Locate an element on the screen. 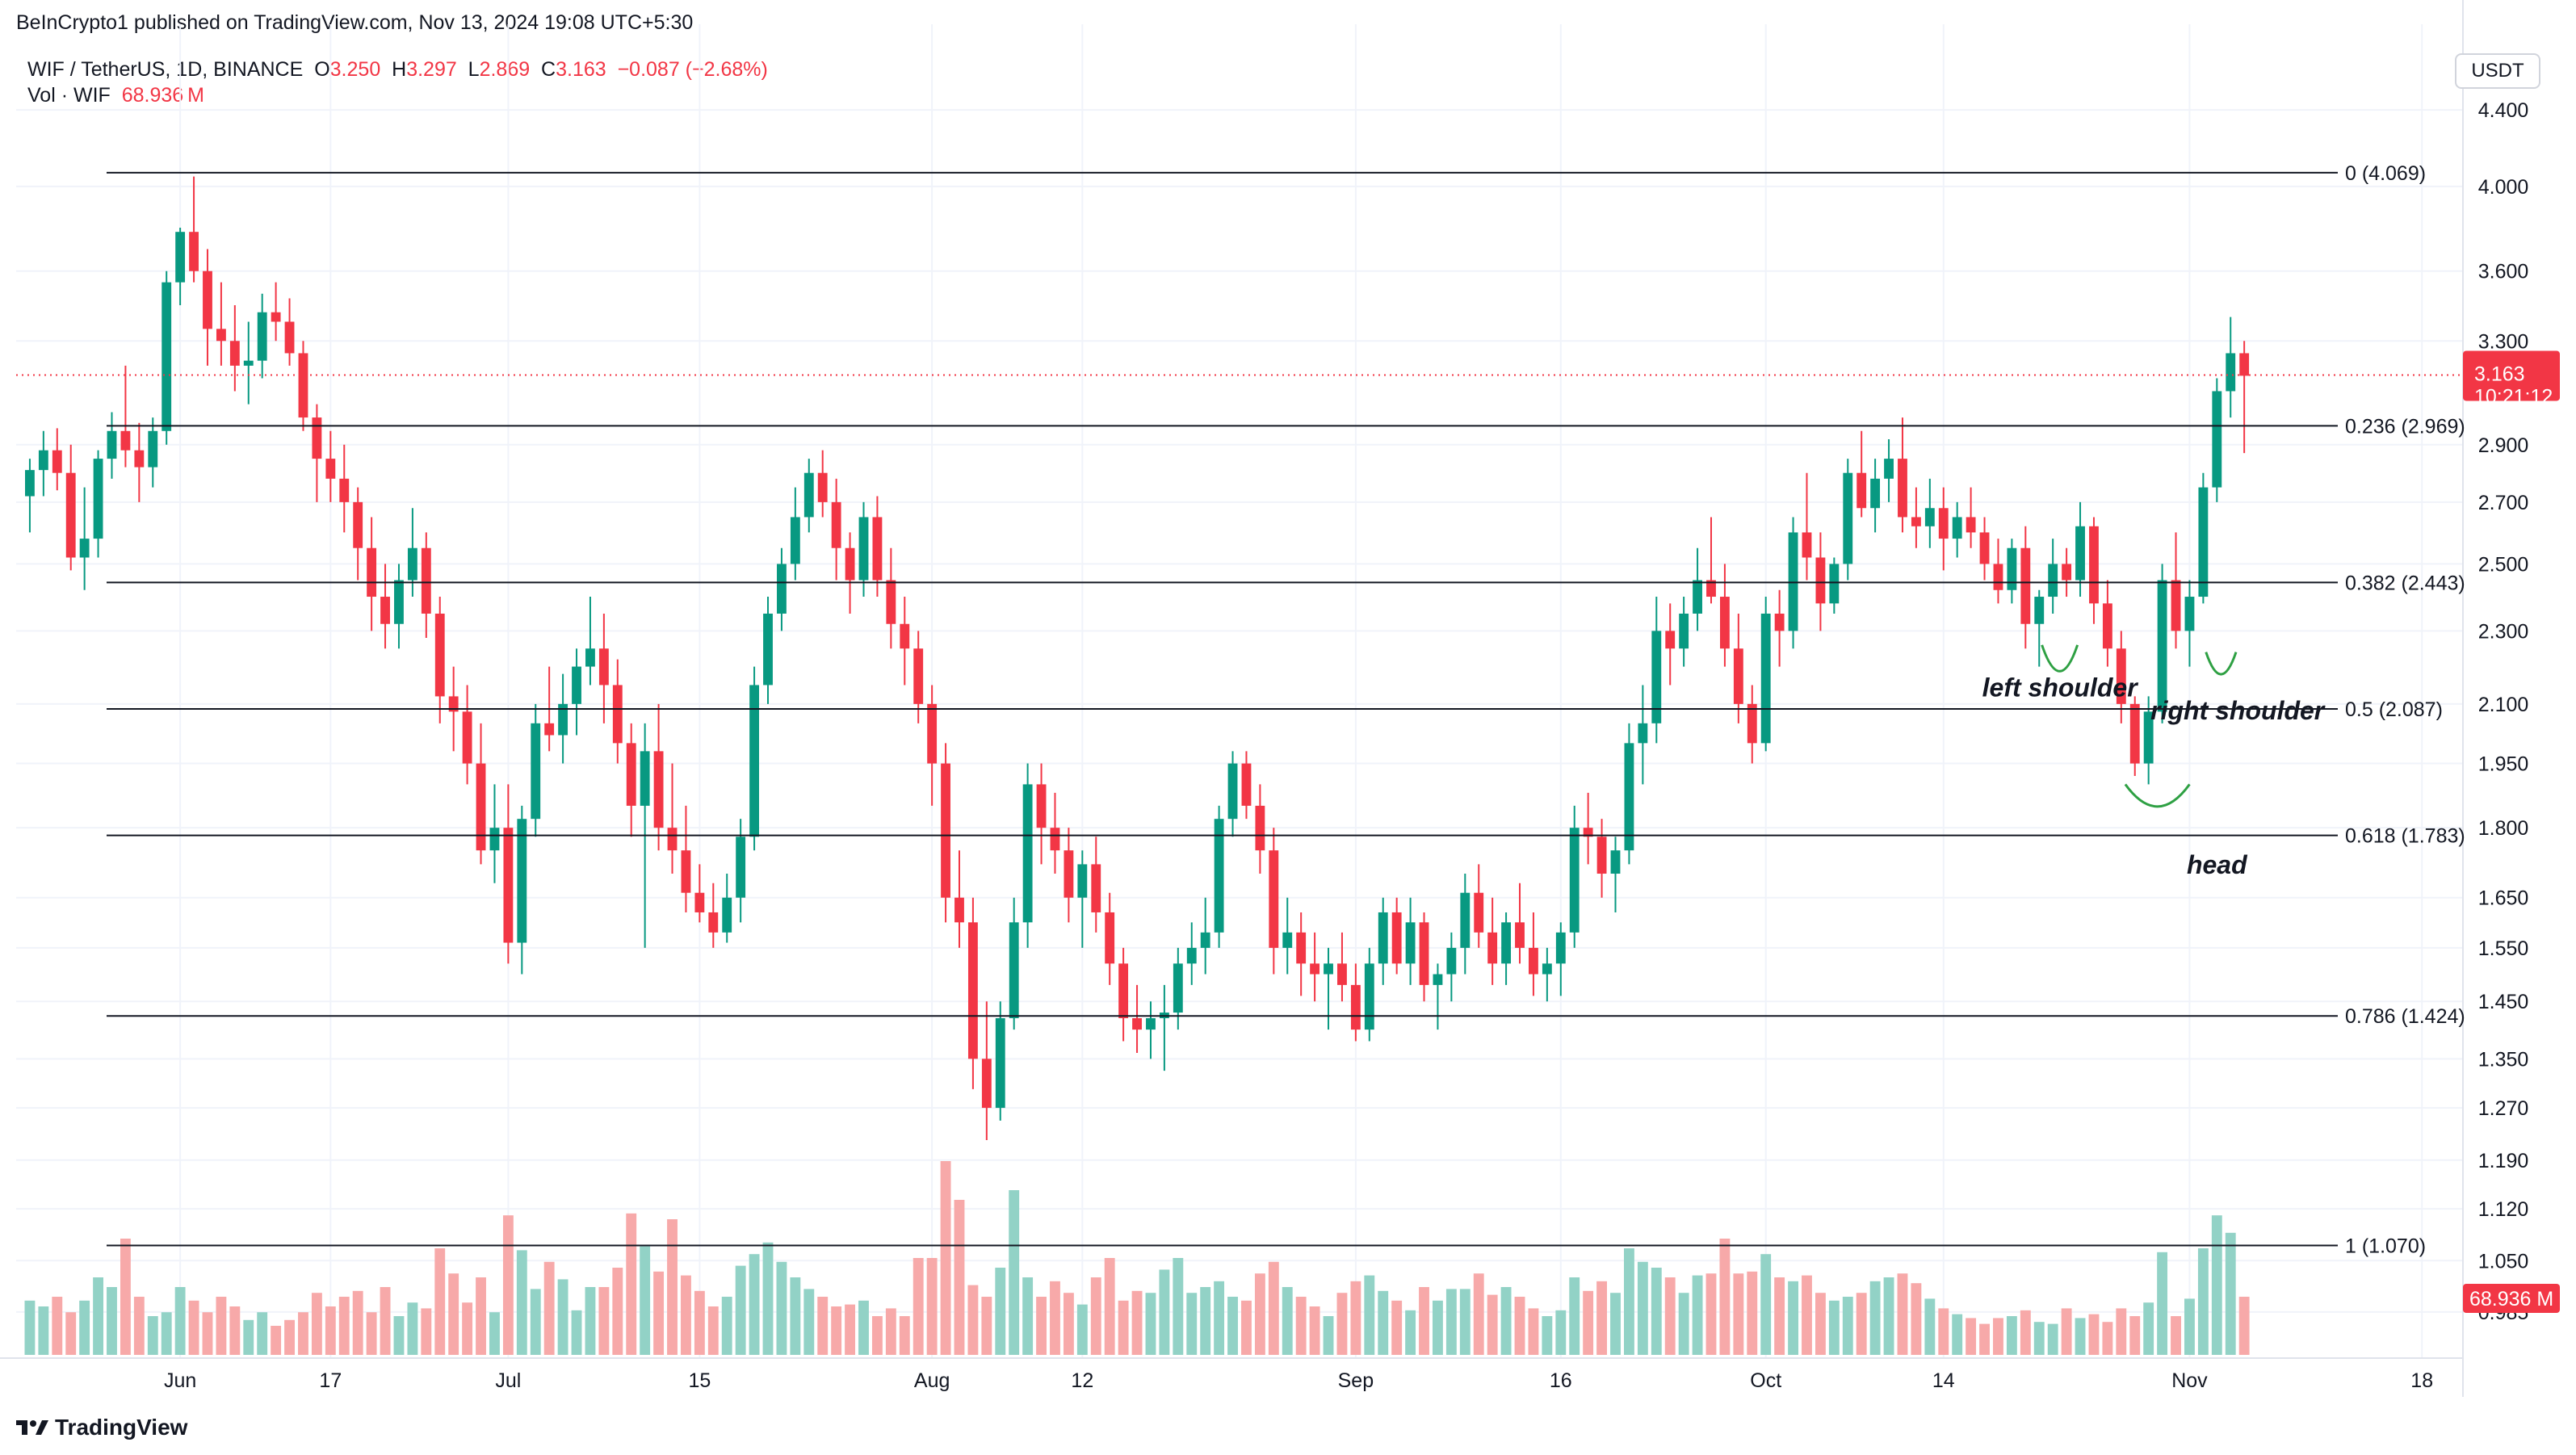 This screenshot has width=2576, height=1455. volume-label: Vol · WIF is located at coordinates (69, 96).